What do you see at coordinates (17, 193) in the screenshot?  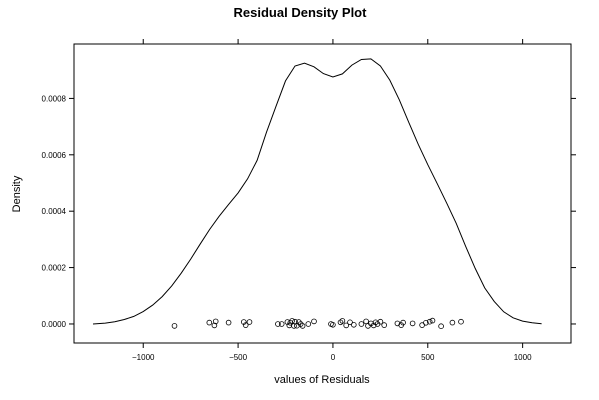 I see `y-axis-label: Density` at bounding box center [17, 193].